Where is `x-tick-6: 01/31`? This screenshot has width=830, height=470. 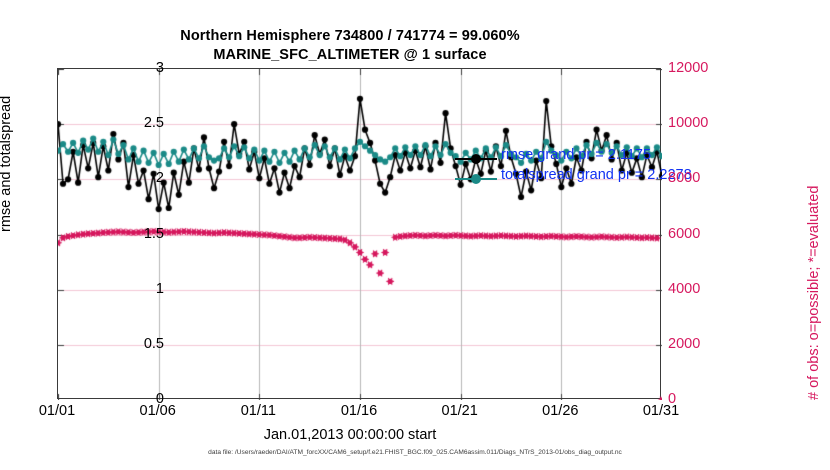 x-tick-6: 01/31 is located at coordinates (661, 411).